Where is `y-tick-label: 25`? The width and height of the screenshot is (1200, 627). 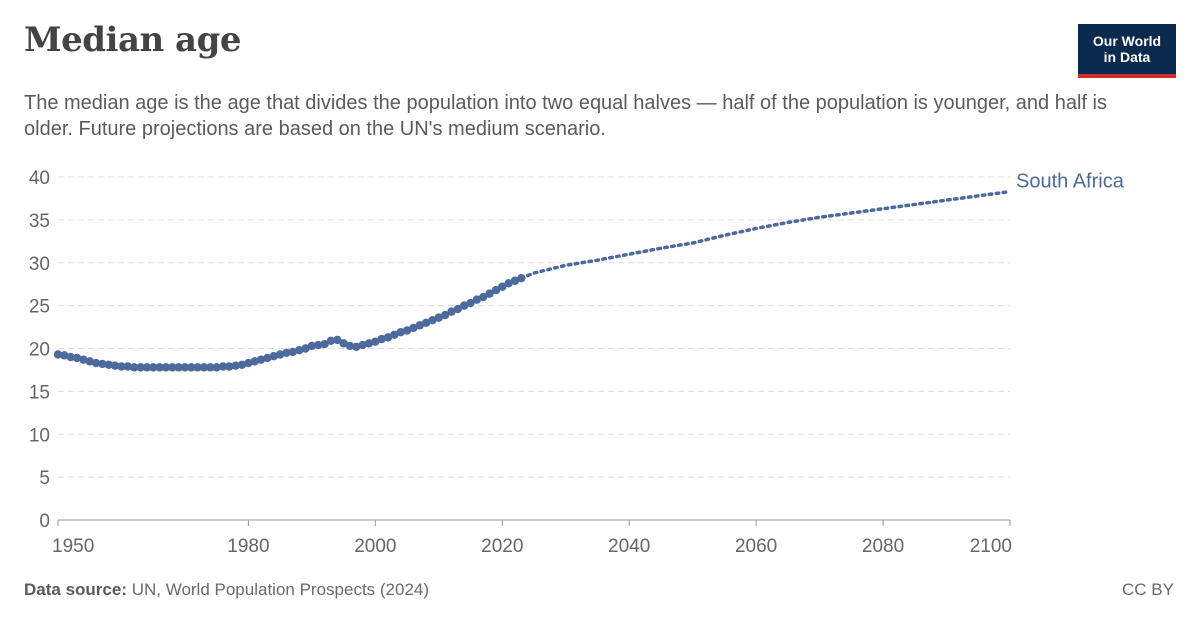 y-tick-label: 25 is located at coordinates (39, 307).